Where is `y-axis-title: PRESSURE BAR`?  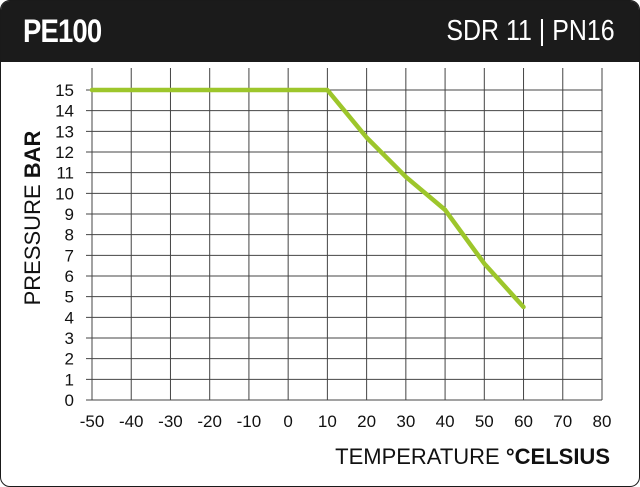
y-axis-title: PRESSURE BAR is located at coordinates (32, 217).